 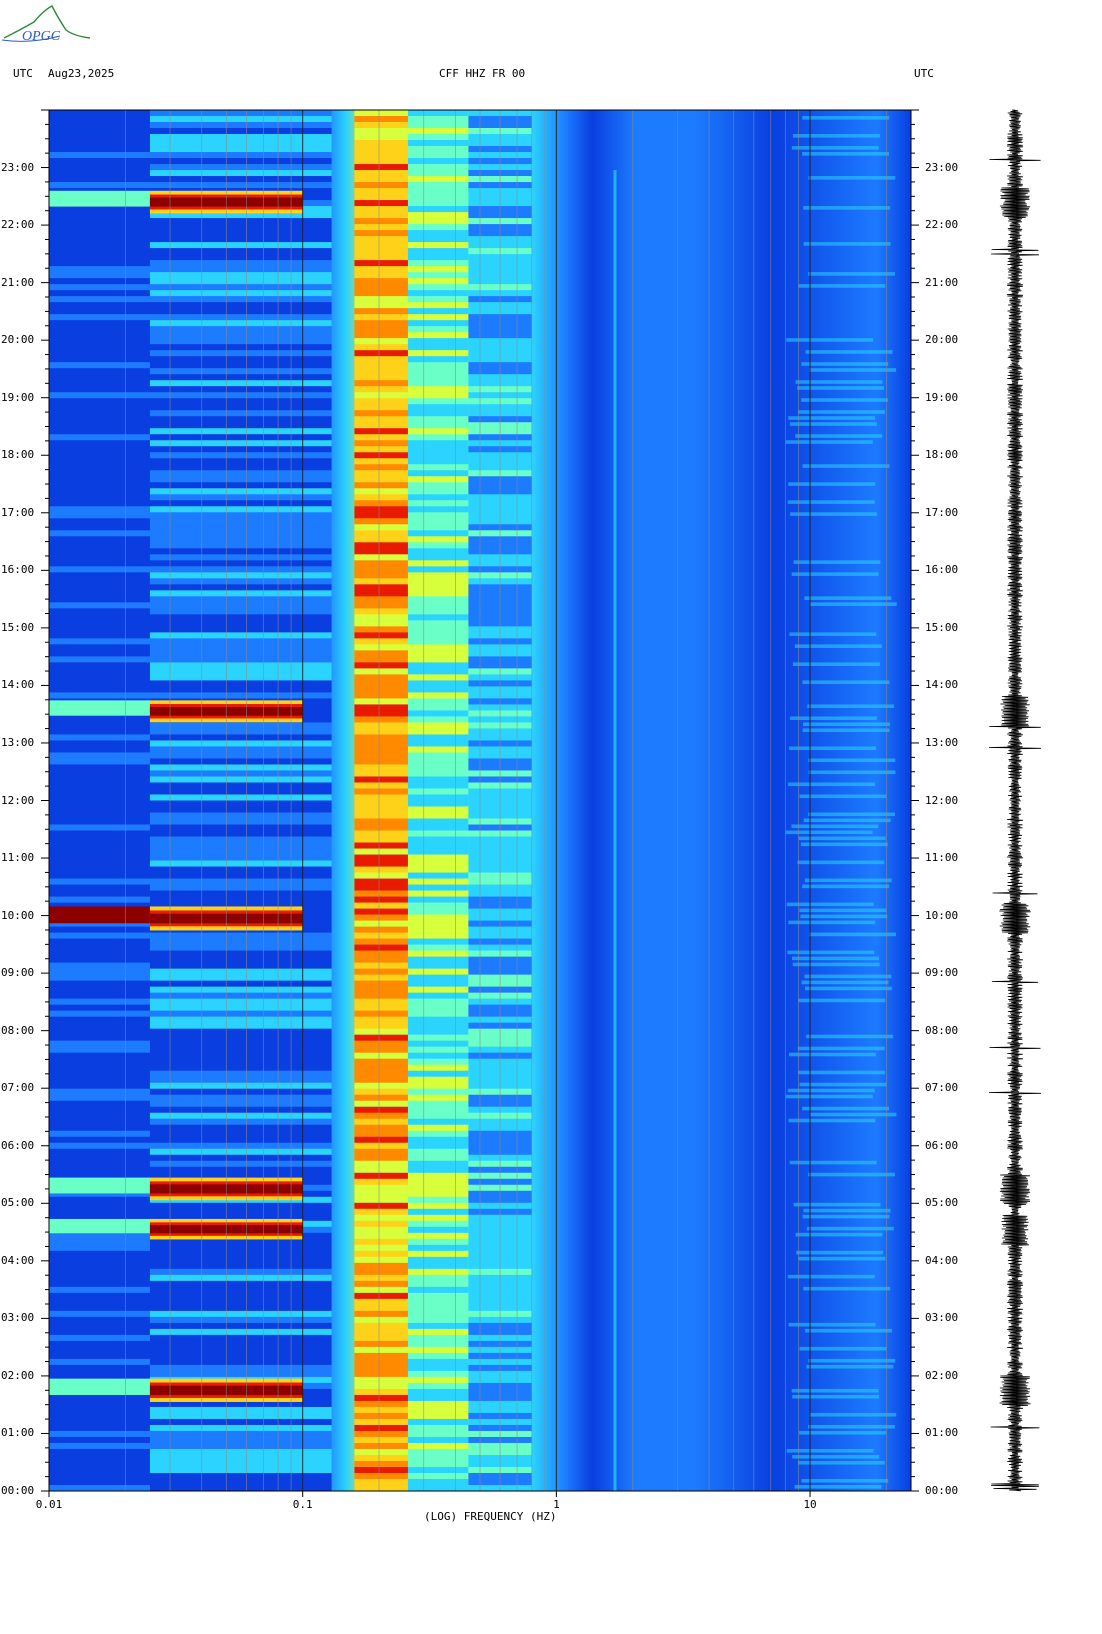 I want to click on event-band, so click(x=99, y=198).